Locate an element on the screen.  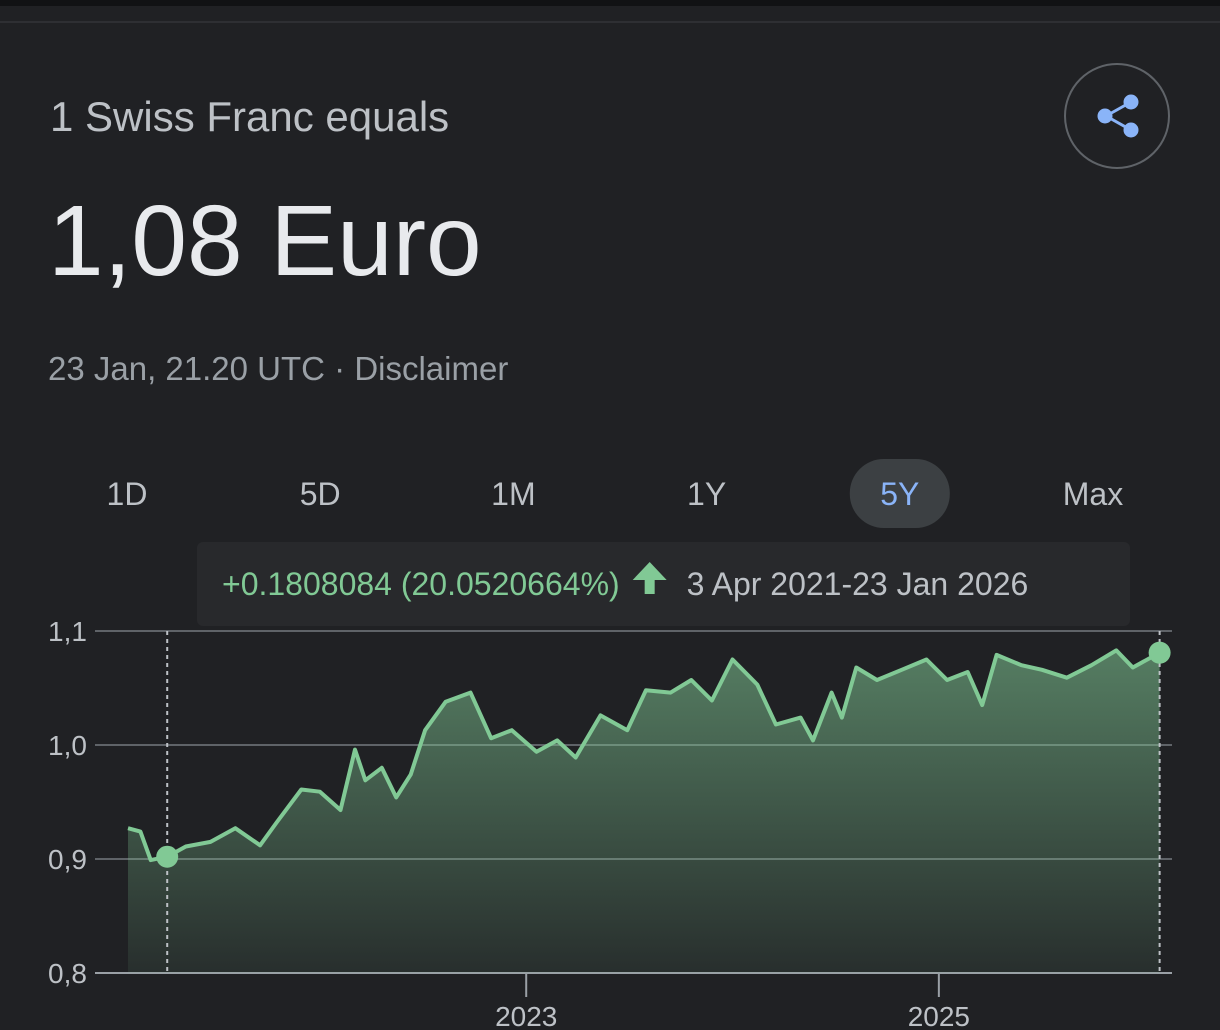
subtitle: 1 Swiss Franc equals is located at coordinates (249, 116).